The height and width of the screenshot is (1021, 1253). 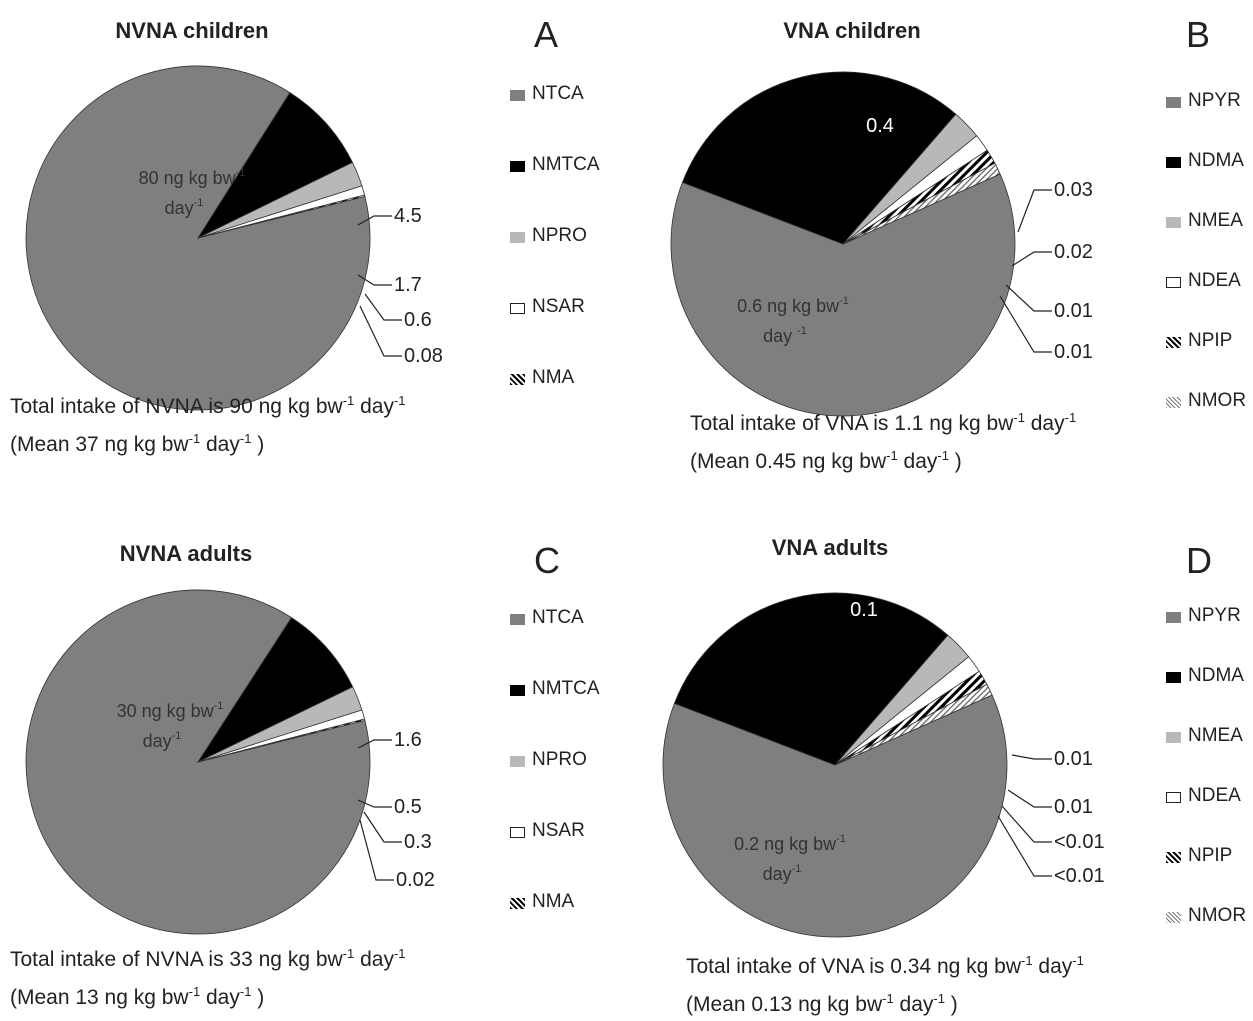 What do you see at coordinates (517, 832) in the screenshot?
I see `panel-c-legend-swatch-nsar` at bounding box center [517, 832].